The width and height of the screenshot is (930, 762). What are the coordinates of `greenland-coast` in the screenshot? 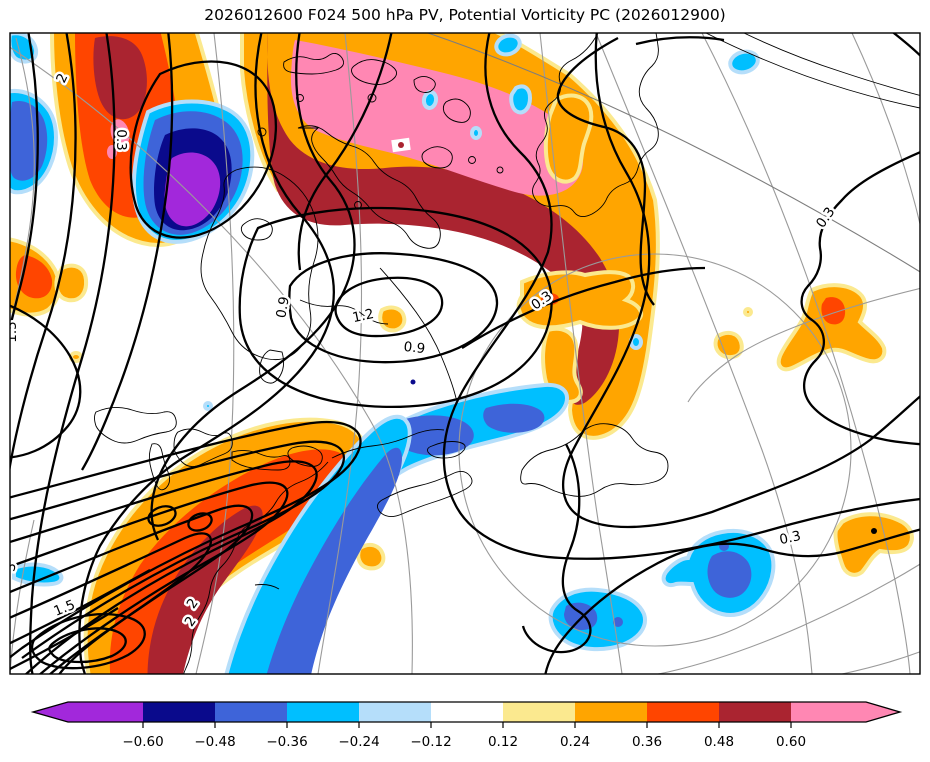 It's located at (595, 125).